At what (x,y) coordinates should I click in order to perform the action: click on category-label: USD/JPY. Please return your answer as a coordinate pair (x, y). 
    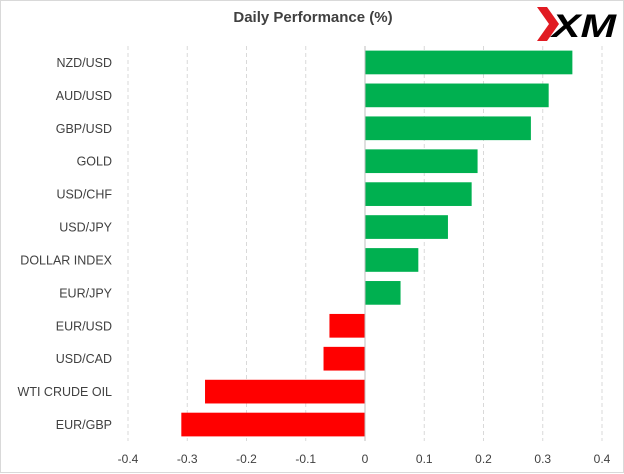
    Looking at the image, I should click on (85, 228).